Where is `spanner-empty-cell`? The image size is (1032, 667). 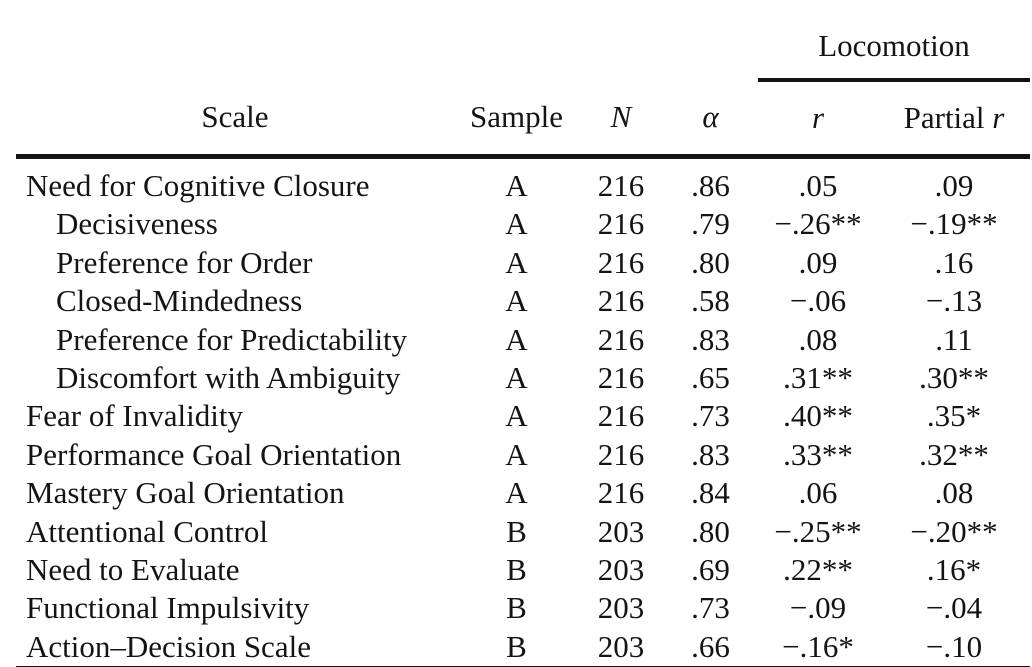
spanner-empty-cell is located at coordinates (387, 41).